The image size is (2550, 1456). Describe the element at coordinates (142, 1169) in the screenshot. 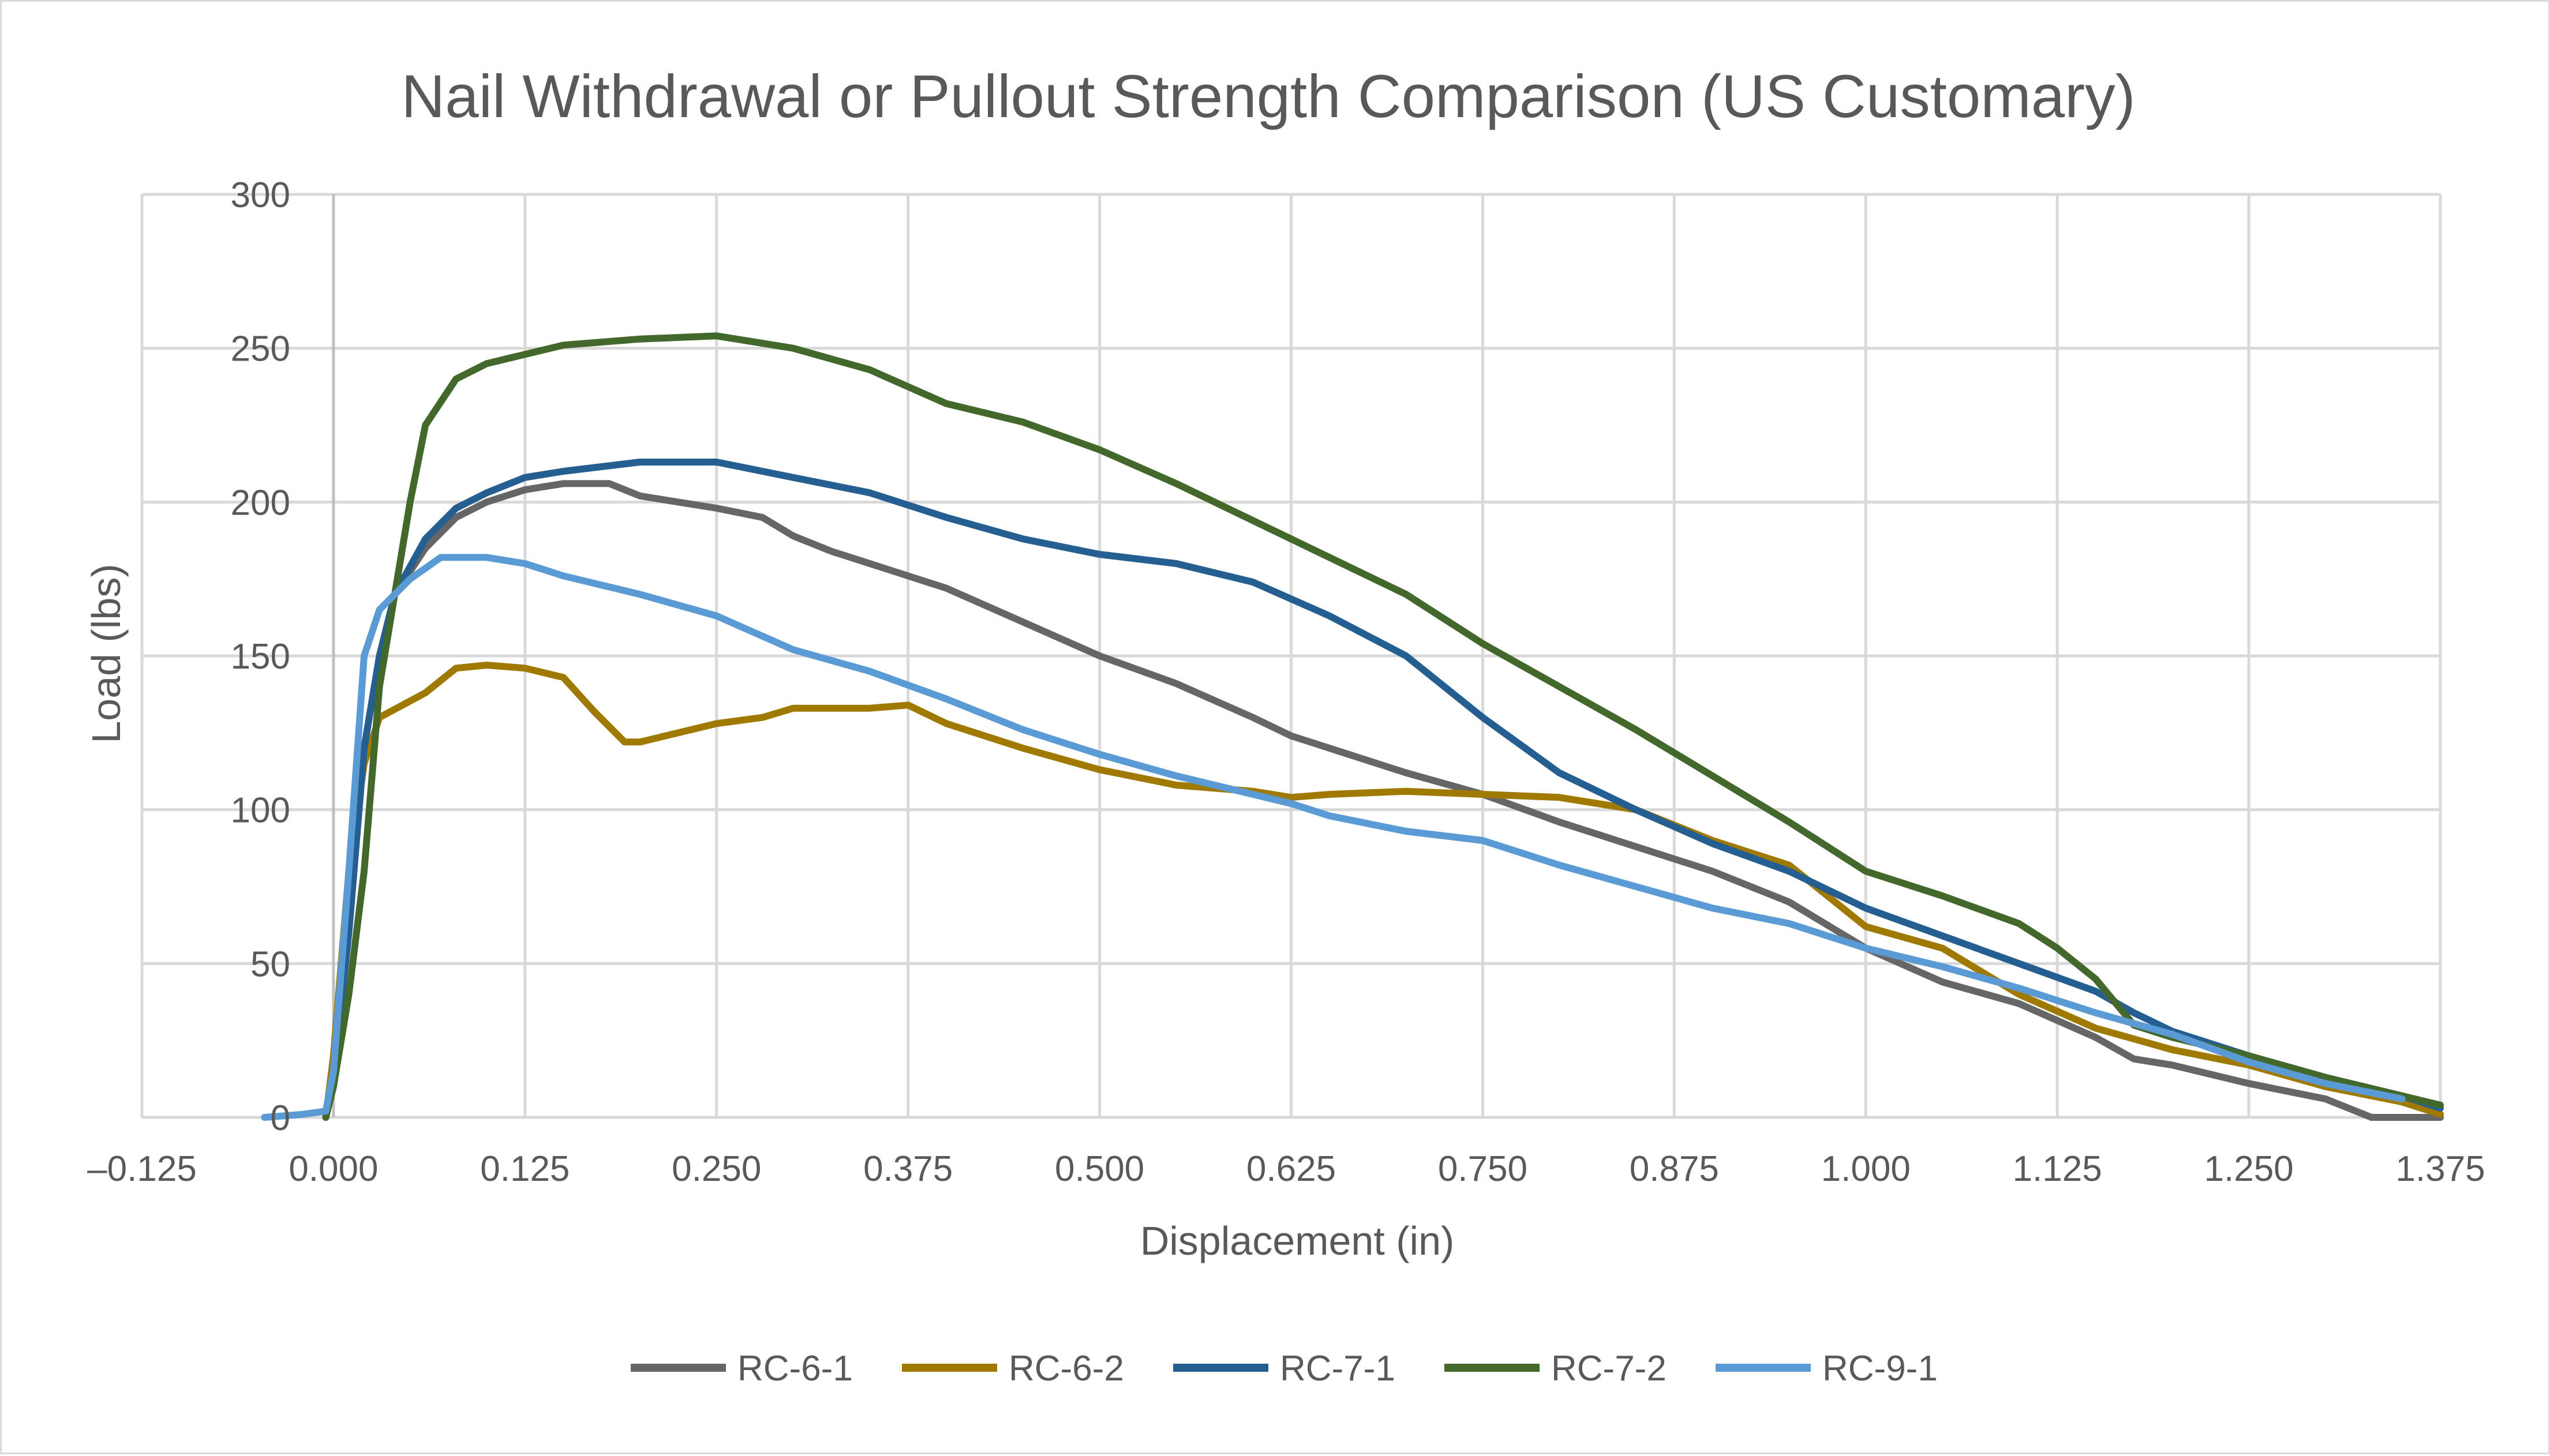

I see `x-tick-label: –0.125` at that location.